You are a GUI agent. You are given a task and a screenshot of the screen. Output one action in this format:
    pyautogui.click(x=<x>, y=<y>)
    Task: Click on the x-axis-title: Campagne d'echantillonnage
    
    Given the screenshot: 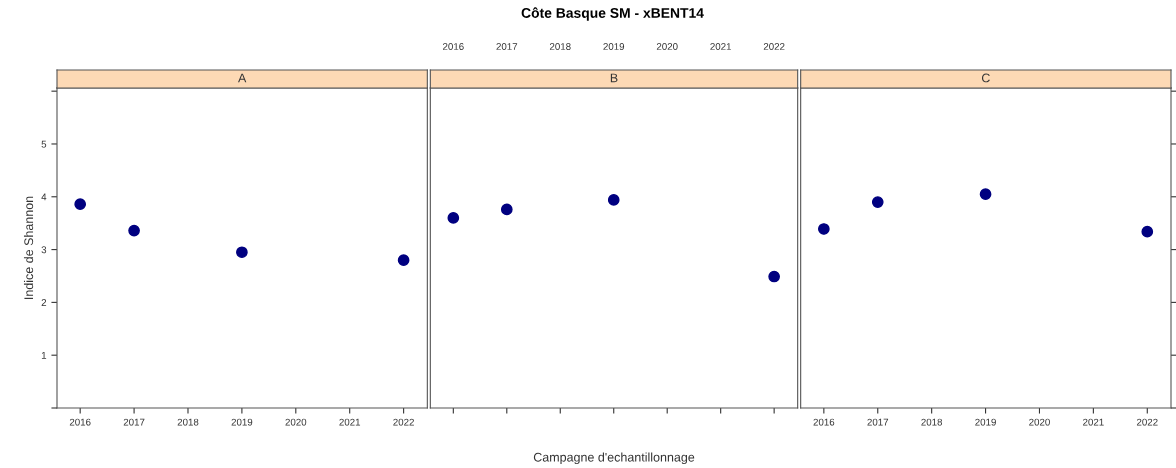 What is the action you would take?
    pyautogui.click(x=614, y=458)
    